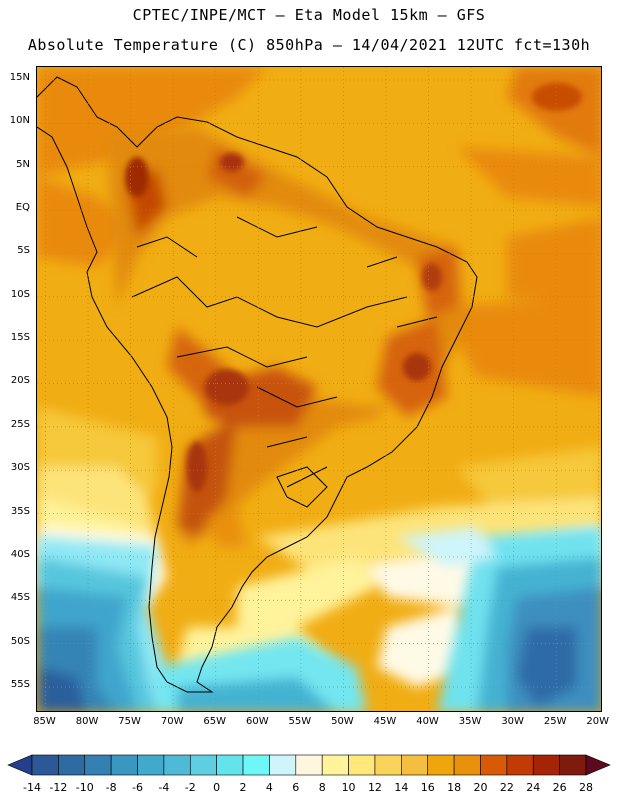 This screenshot has width=618, height=800. Describe the element at coordinates (20, 511) in the screenshot. I see `latitude-tick-label: 35S` at that location.